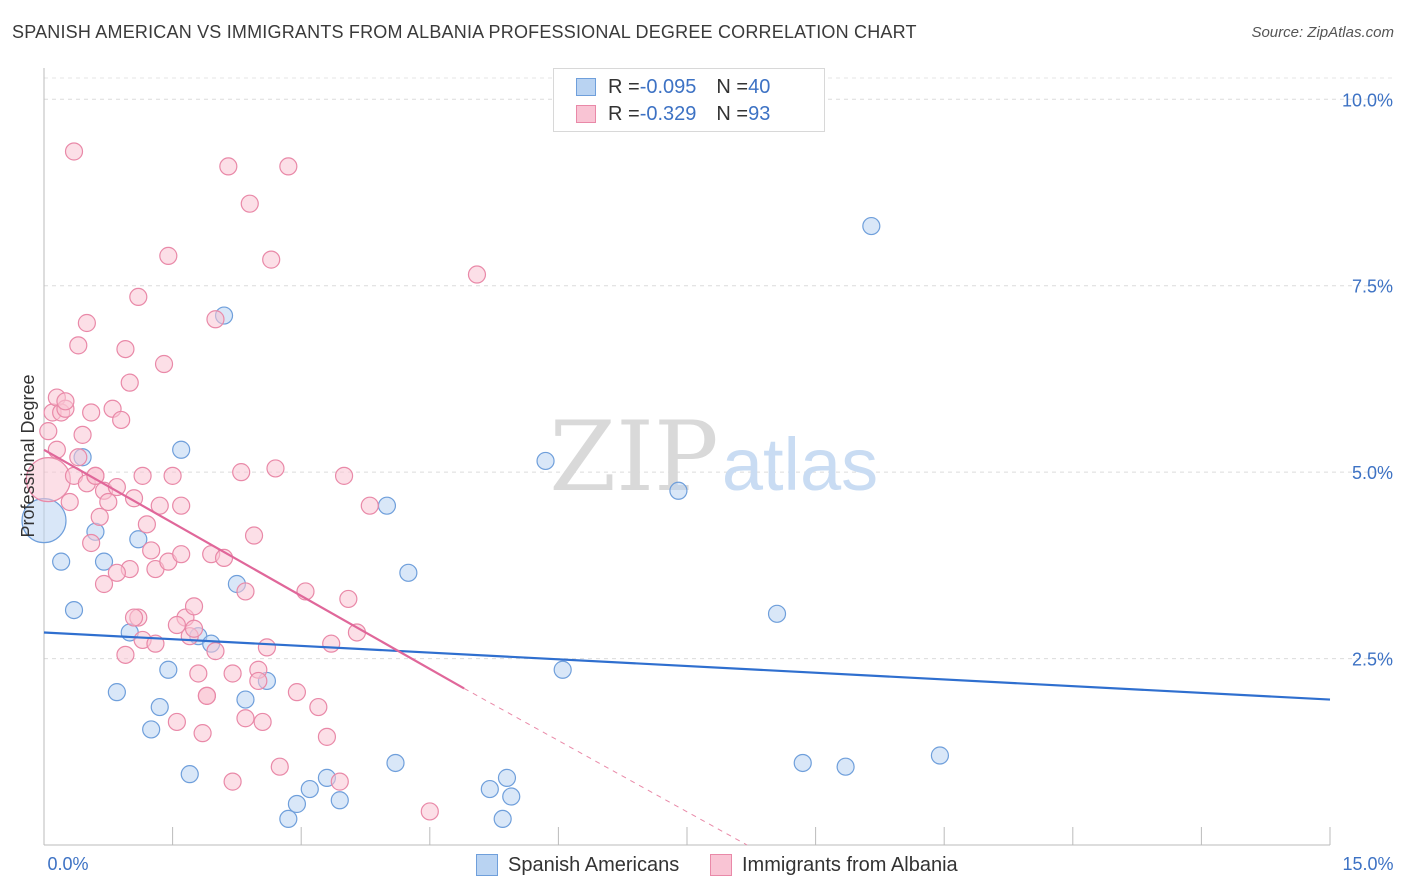 This screenshot has height=892, width=1406. What do you see at coordinates (834, 865) in the screenshot?
I see `bottom-legend-albania: Immigrants from Albania` at bounding box center [834, 865].